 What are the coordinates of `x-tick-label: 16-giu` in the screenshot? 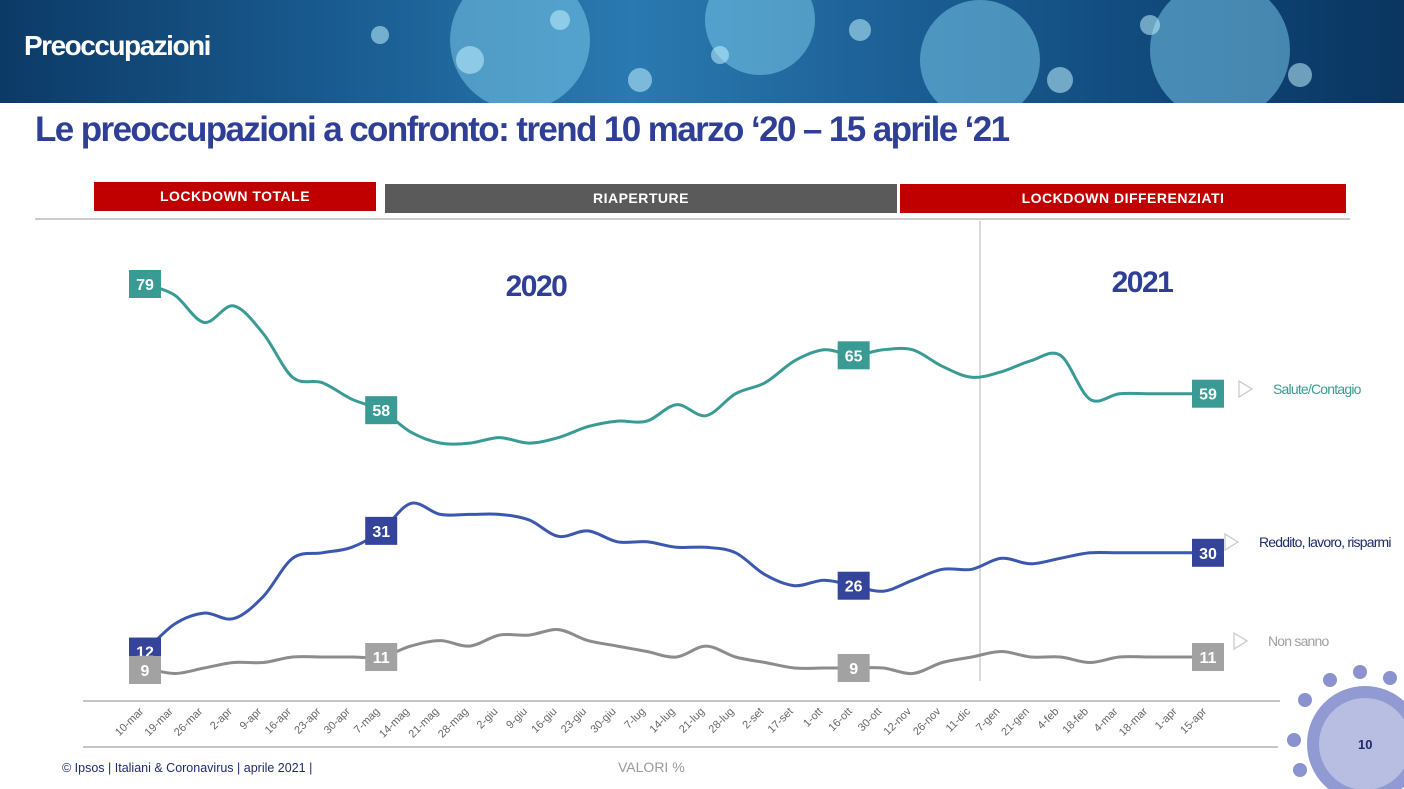 It's located at (544, 721).